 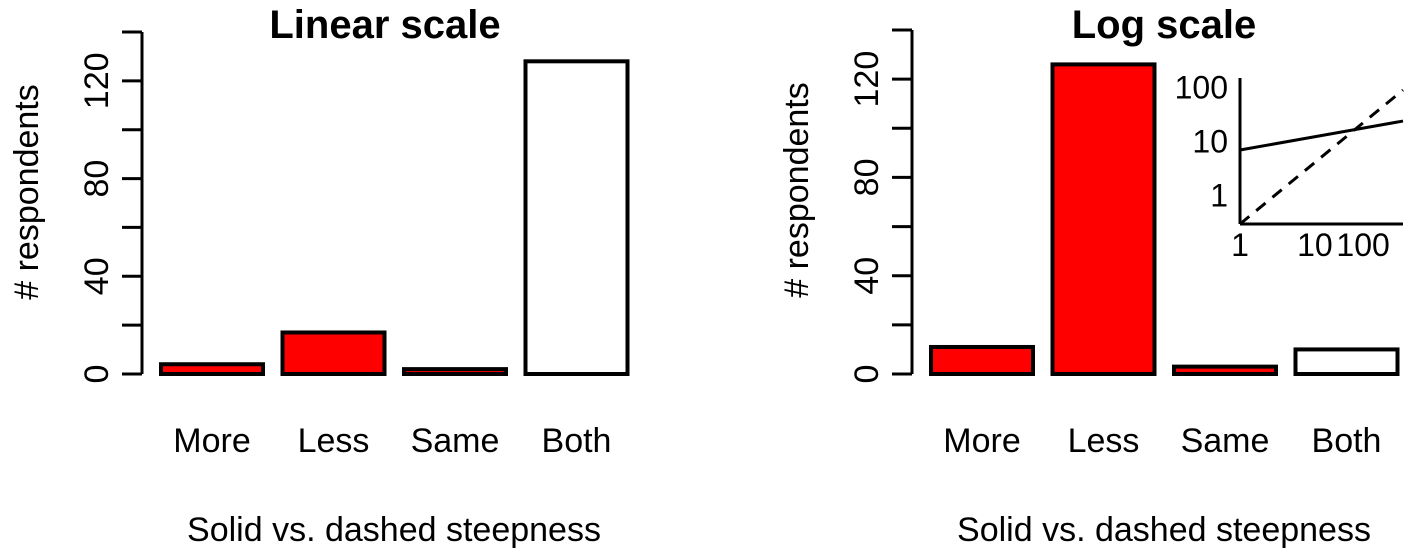 What do you see at coordinates (867, 178) in the screenshot?
I see `log-y-tick-label: 80` at bounding box center [867, 178].